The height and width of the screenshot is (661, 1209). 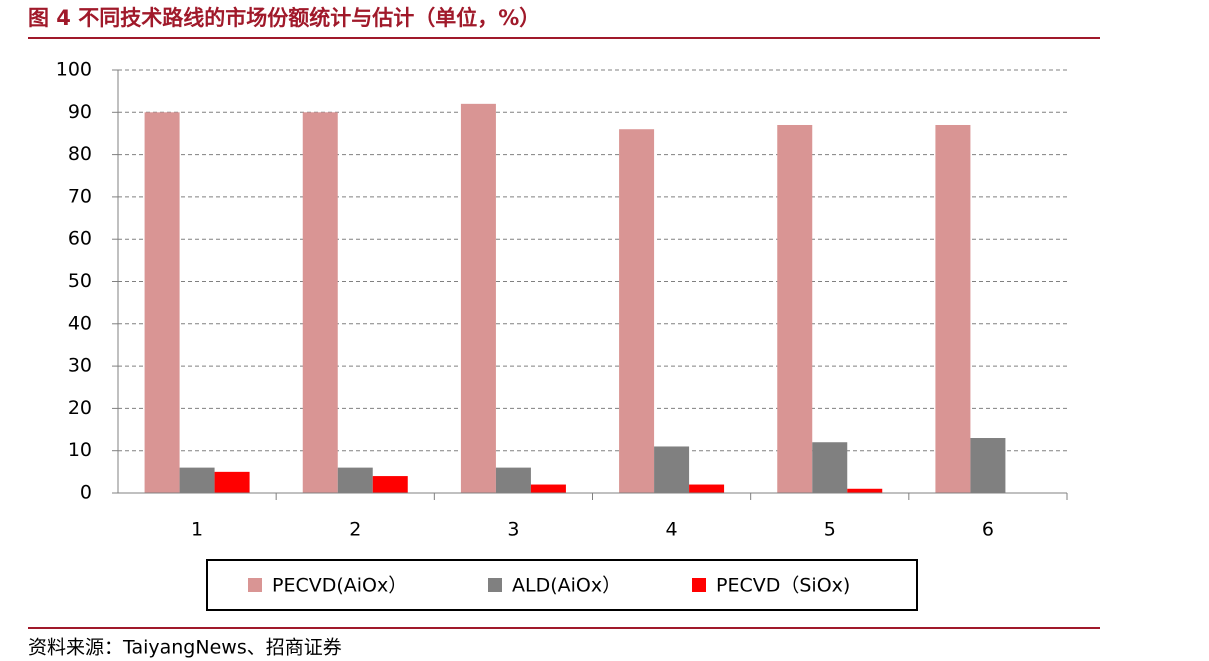 What do you see at coordinates (197, 530) in the screenshot?
I see `x-tick-label: 1` at bounding box center [197, 530].